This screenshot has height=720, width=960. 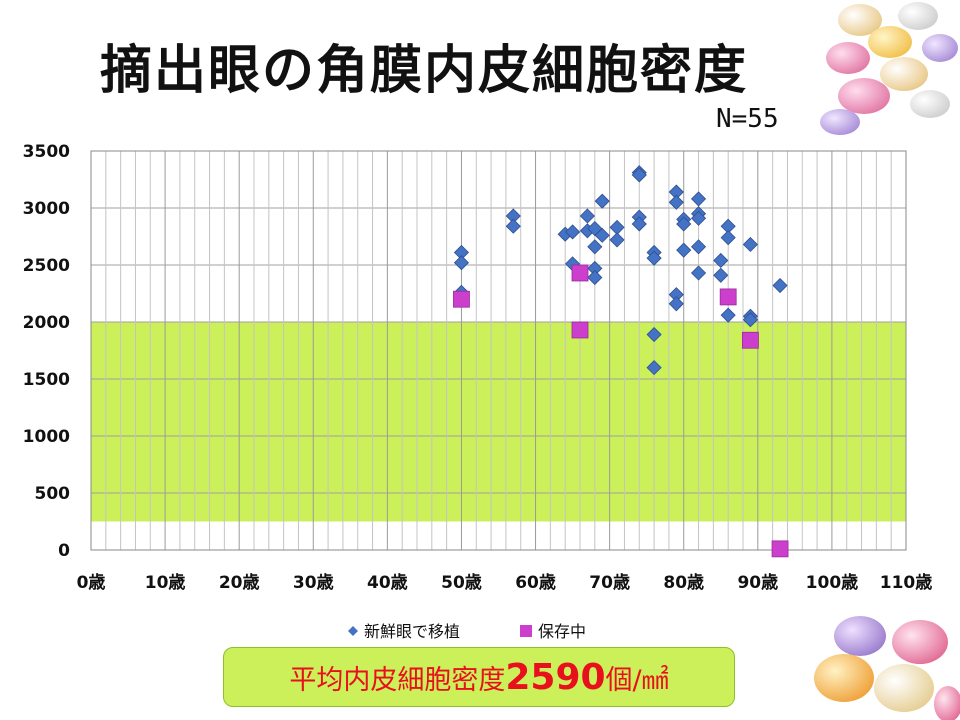 What do you see at coordinates (889, 68) in the screenshot?
I see `candy-eggs-decoration-top` at bounding box center [889, 68].